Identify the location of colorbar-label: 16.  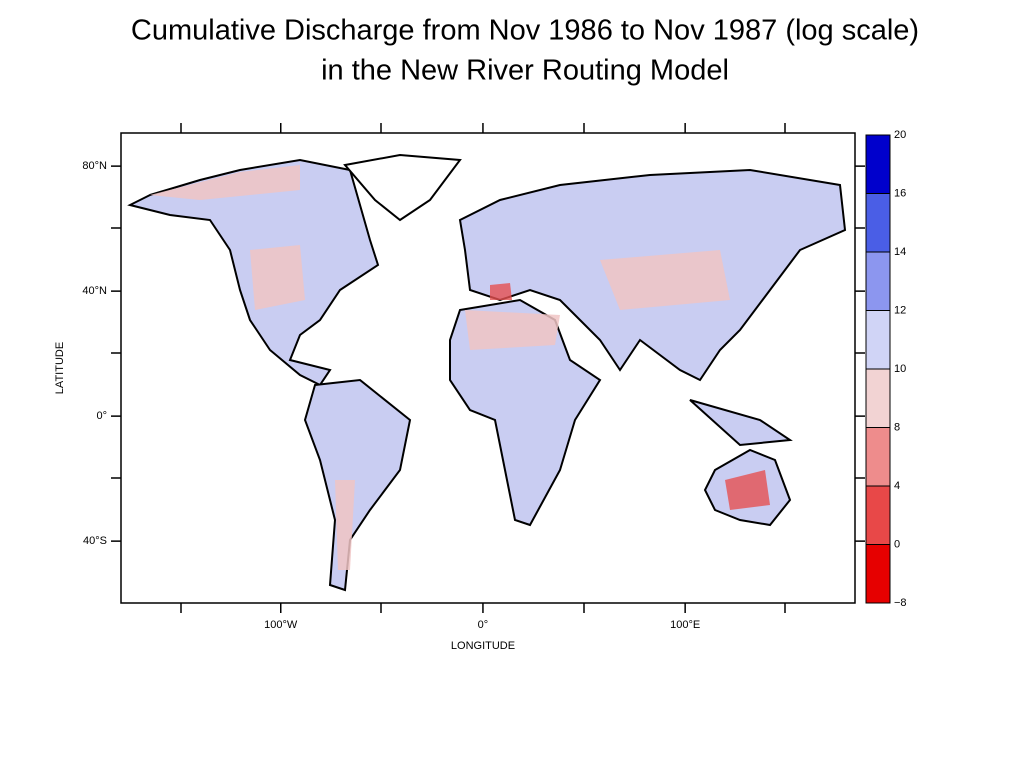
(900, 193).